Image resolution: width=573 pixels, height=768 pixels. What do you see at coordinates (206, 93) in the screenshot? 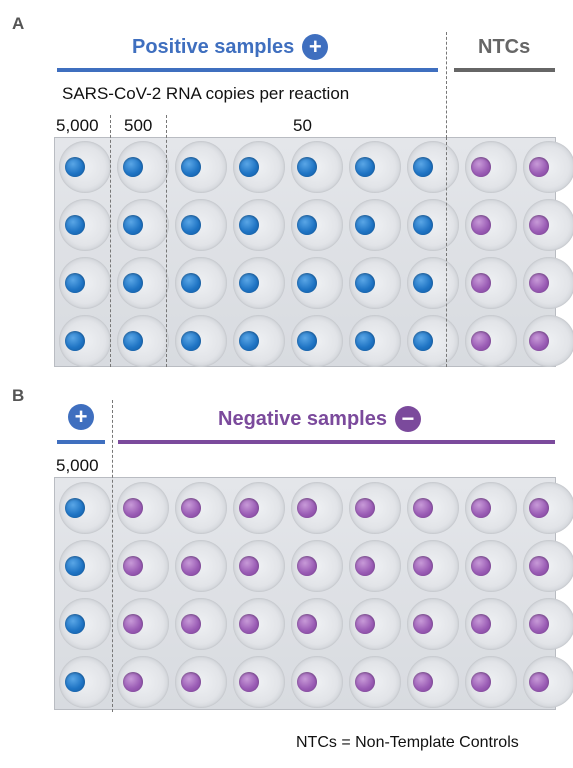
I see `copies-per-reaction-label: SARS-CoV-2 RNA copies per reaction` at bounding box center [206, 93].